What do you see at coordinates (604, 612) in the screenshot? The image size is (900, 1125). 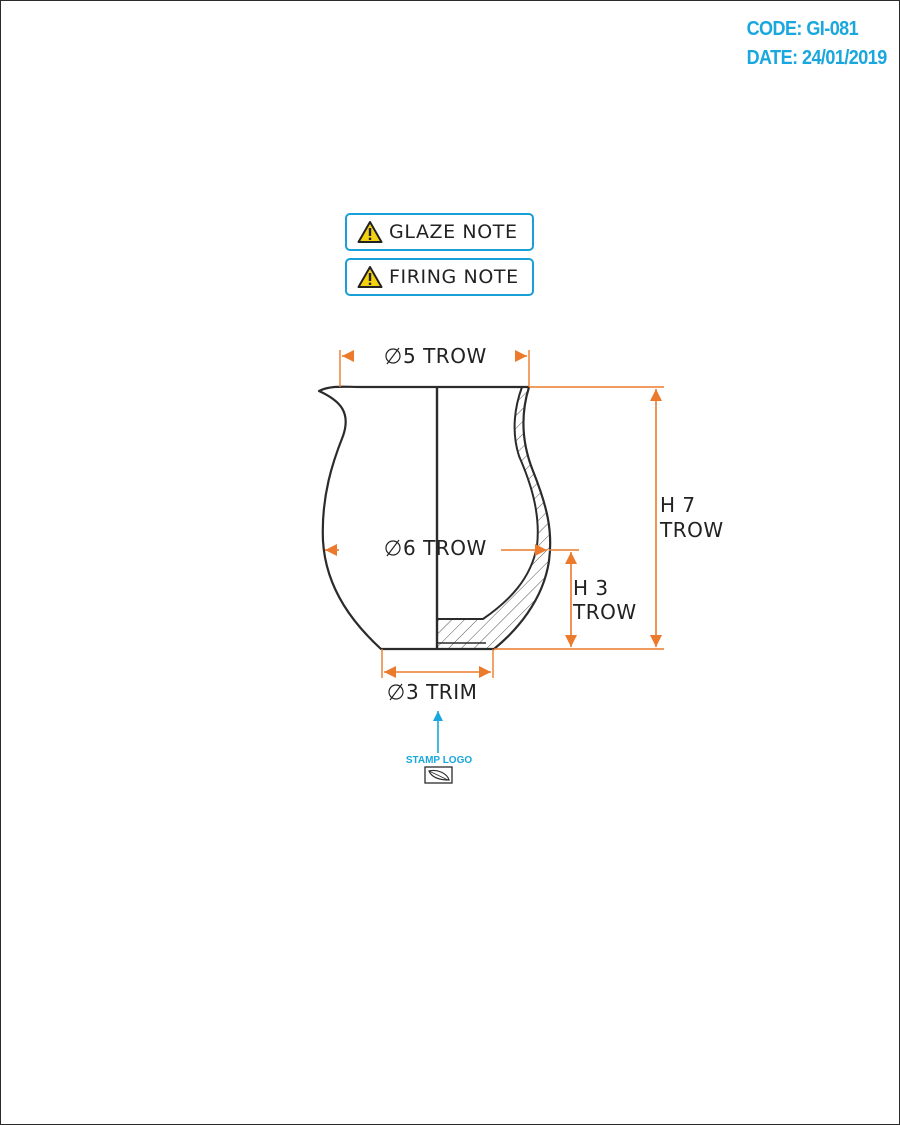 I see `belly-height-label-line2: TROW` at bounding box center [604, 612].